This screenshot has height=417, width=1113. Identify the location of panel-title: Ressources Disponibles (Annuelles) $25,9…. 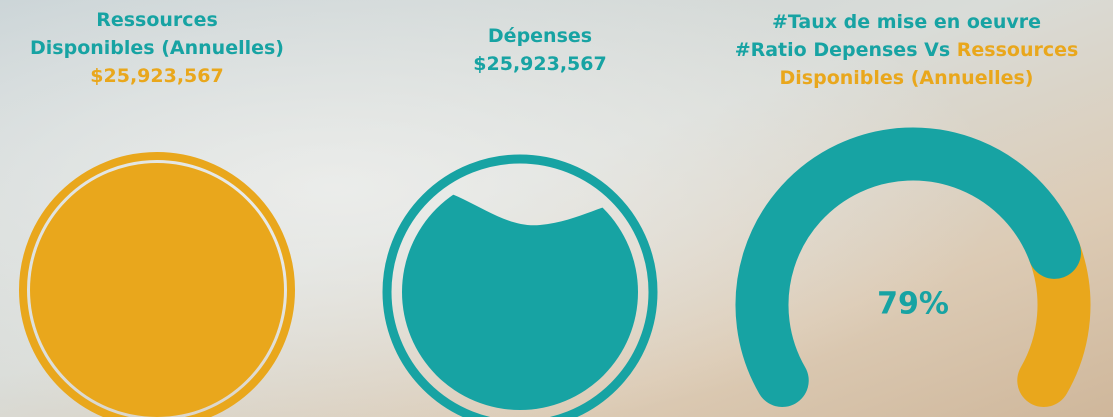
(157, 48).